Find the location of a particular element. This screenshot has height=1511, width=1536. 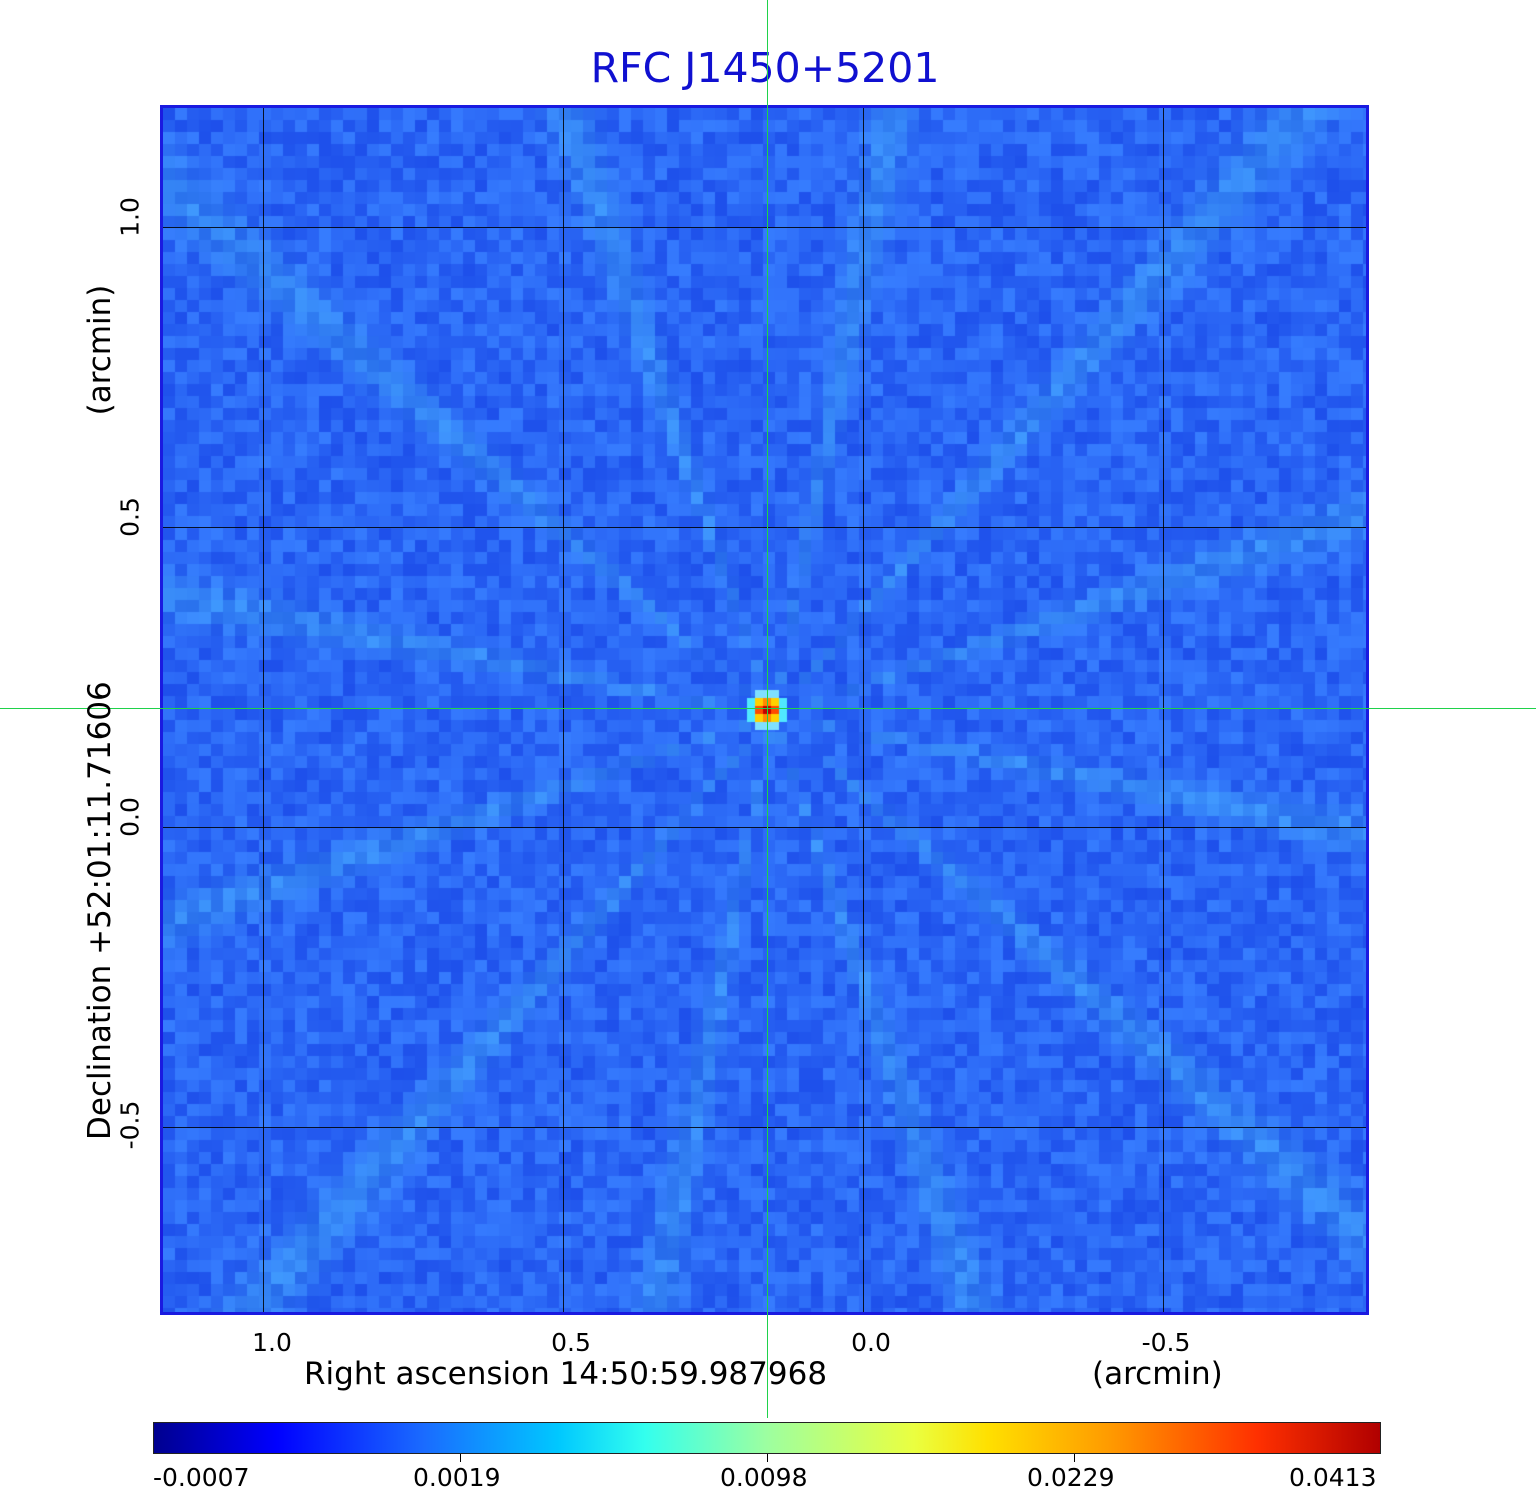

x-axis-label: Right ascension 14:50:59.987968 is located at coordinates (566, 1374).